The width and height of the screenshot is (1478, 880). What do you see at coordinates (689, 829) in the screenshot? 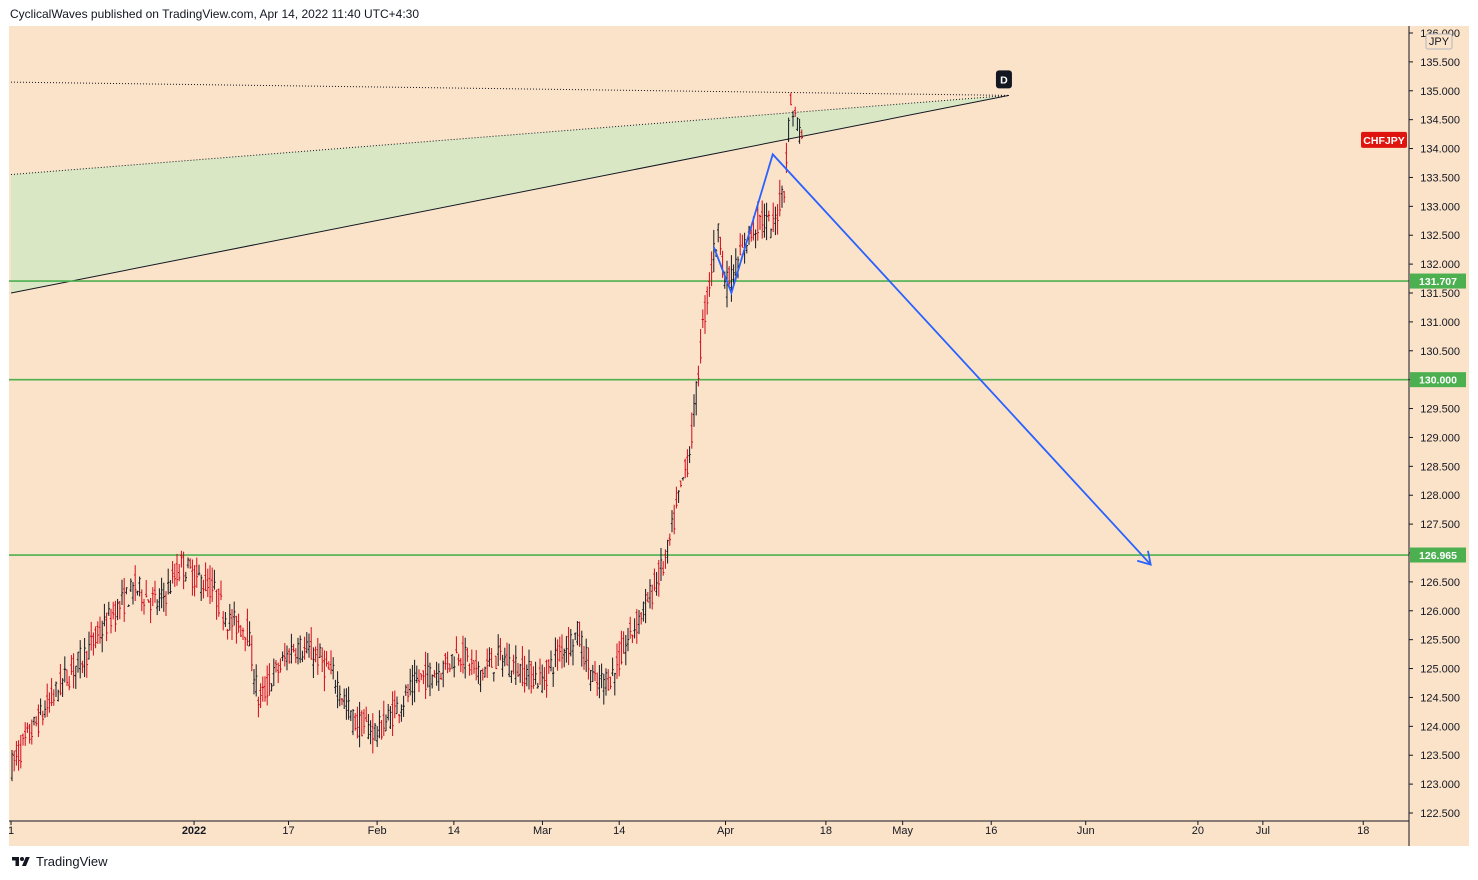
I see `time-axis: 1 2022 17 Feb 14 Mar 14 Apr 18 May 16 Jun 20 Jul 18` at bounding box center [689, 829].